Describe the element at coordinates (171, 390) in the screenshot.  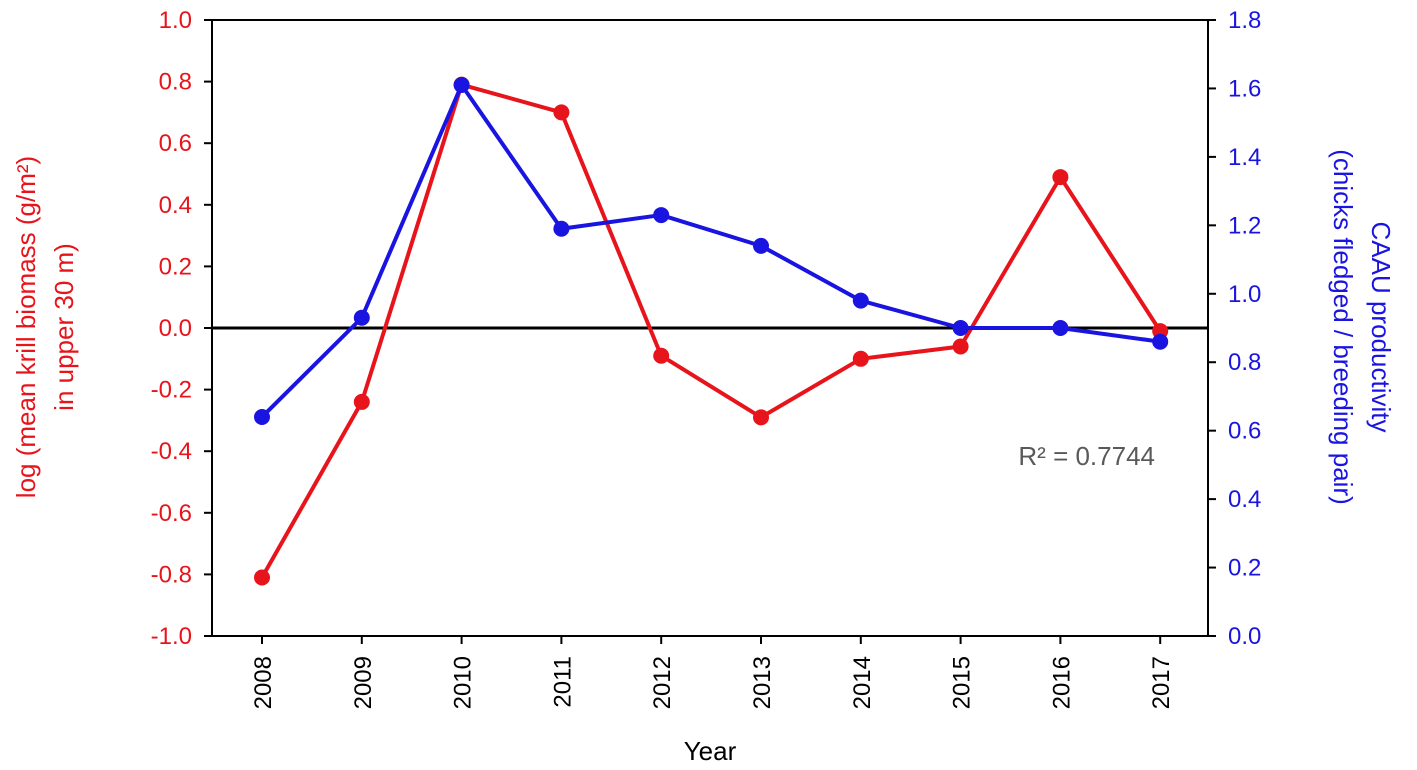
I see `left-tick-label: -0.2` at that location.